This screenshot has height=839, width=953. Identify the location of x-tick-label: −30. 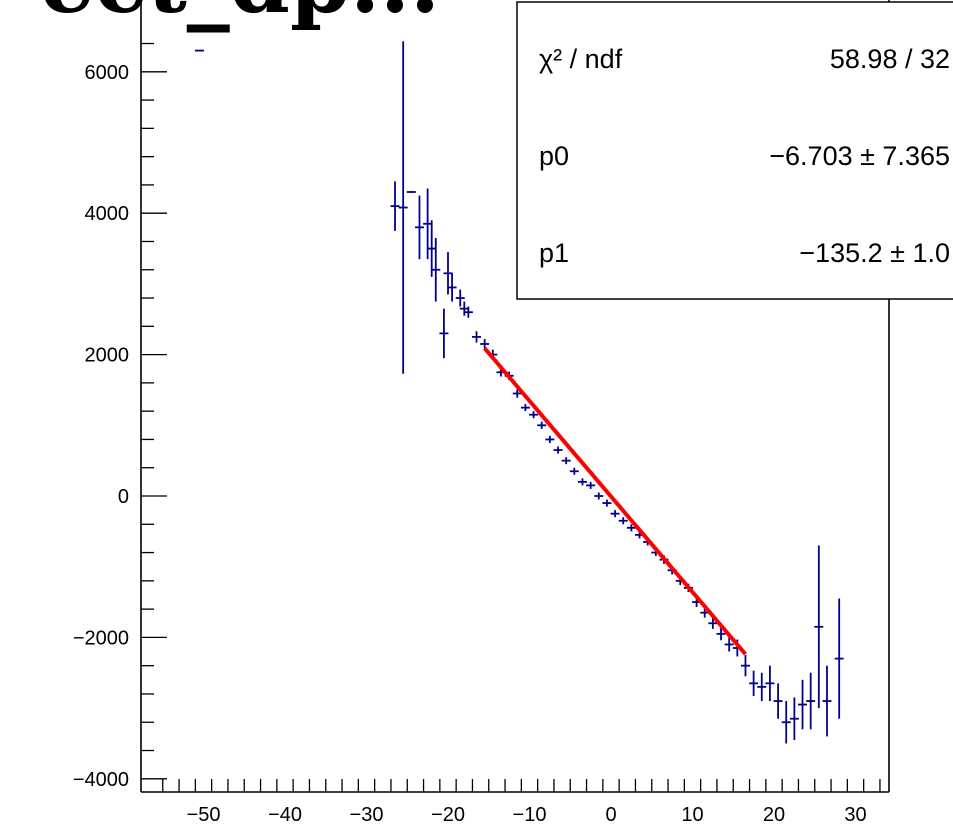
(367, 815).